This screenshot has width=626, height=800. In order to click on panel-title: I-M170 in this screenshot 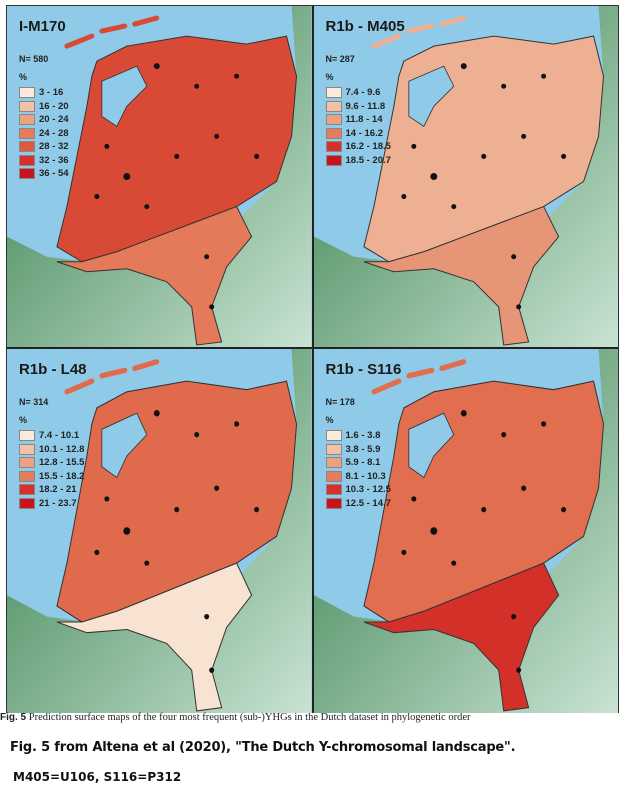, I will do `click(42, 26)`.